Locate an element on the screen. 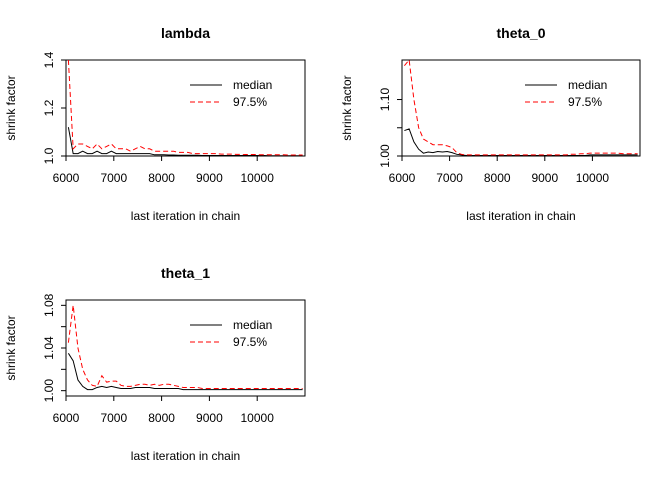 This screenshot has height=485, width=672. panel-title: theta_0 is located at coordinates (520, 33).